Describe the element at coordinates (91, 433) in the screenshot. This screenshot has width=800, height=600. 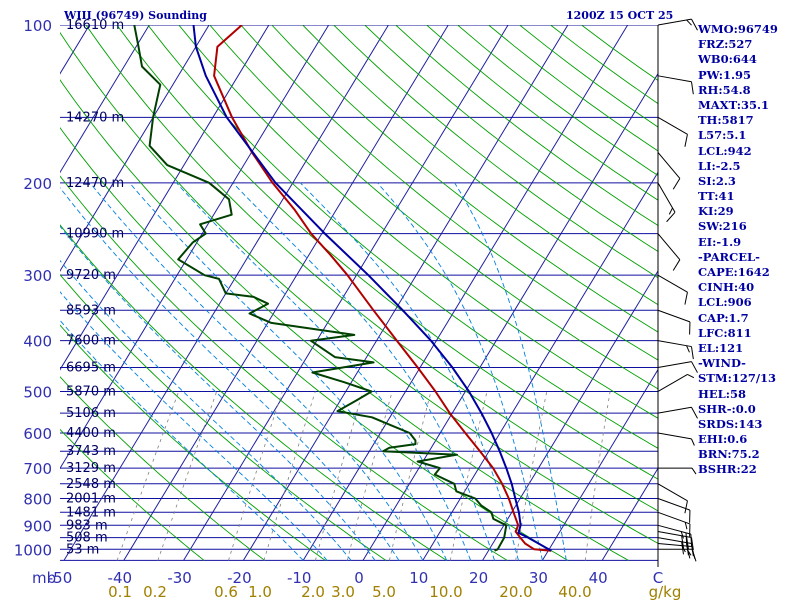
I see `height-label: 4400 m` at that location.